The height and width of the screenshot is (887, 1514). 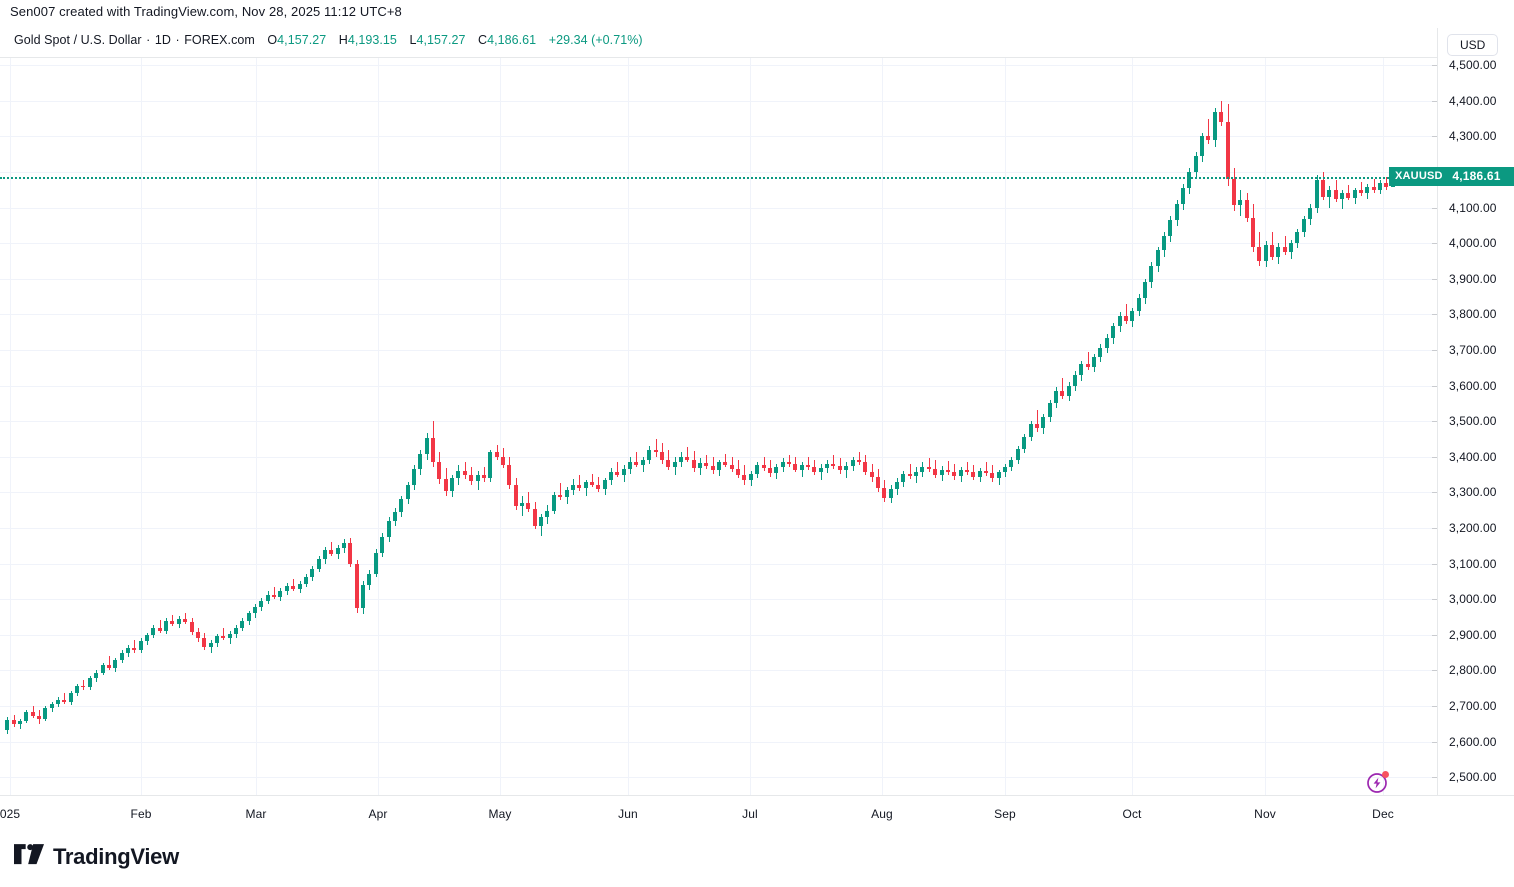 I want to click on symbol-price-tag: XAUUSD, so click(x=1419, y=177).